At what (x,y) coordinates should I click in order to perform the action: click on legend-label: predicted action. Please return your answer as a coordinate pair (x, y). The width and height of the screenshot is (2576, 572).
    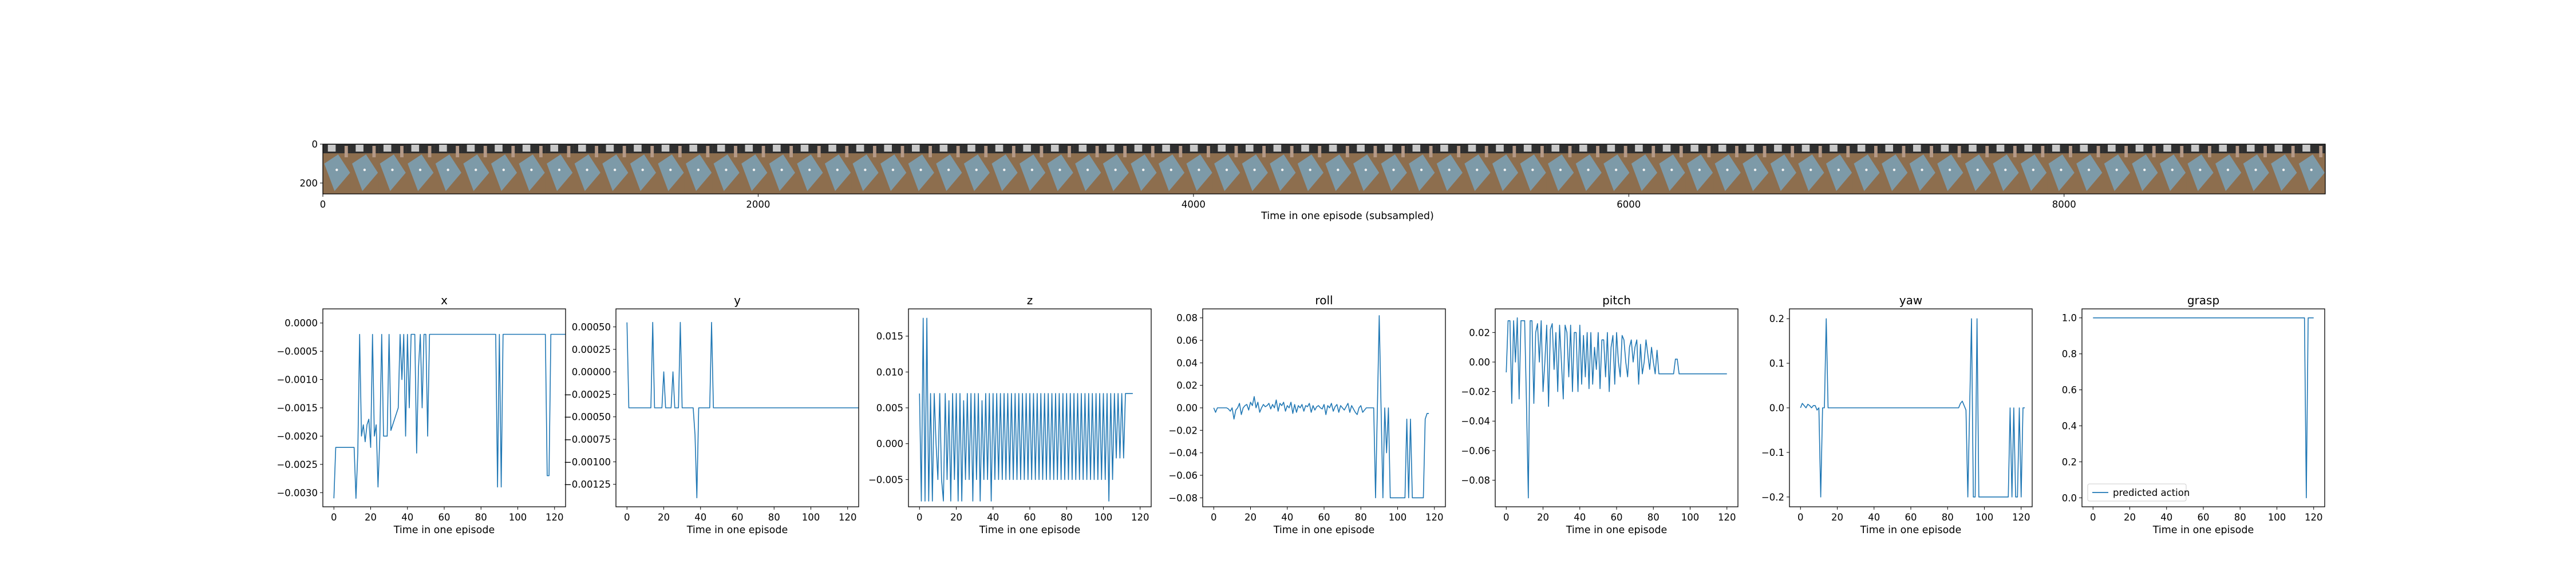
    Looking at the image, I should click on (2151, 492).